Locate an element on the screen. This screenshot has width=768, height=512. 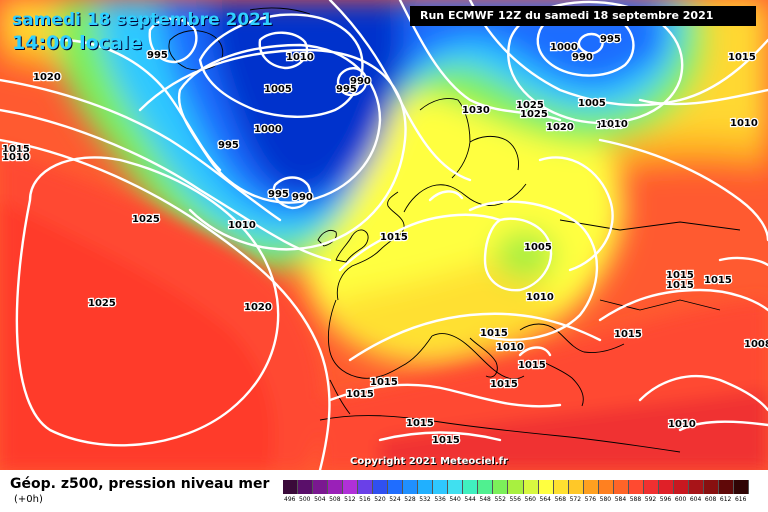
scale-label: 536 is located at coordinates (440, 499).